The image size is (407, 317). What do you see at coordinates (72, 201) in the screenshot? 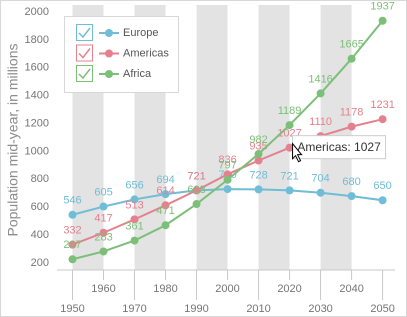
I see `data-label: 546` at bounding box center [72, 201].